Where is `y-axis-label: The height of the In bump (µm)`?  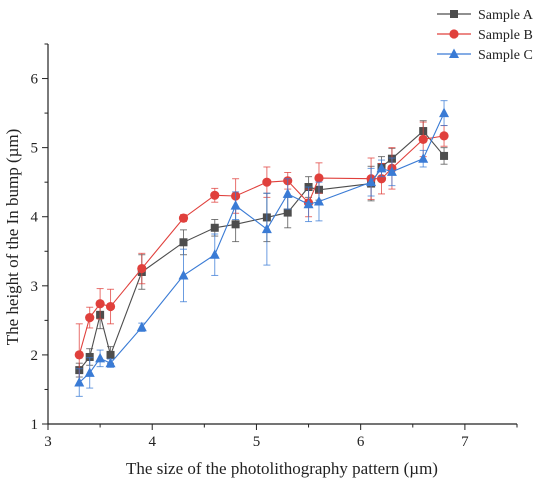
y-axis-label: The height of the In bump (µm) is located at coordinates (12, 237).